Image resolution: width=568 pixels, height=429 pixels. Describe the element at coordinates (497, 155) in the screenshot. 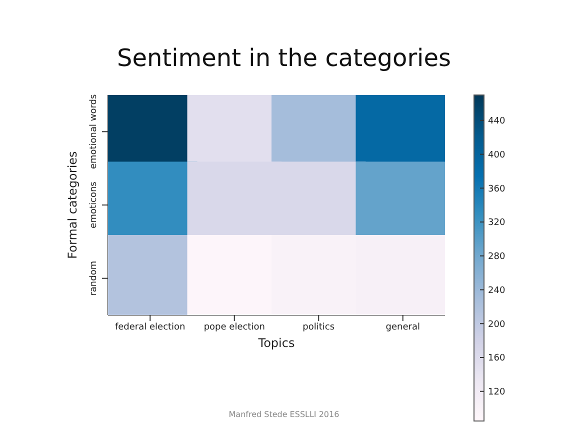

I see `color-bar-label: 400` at that location.